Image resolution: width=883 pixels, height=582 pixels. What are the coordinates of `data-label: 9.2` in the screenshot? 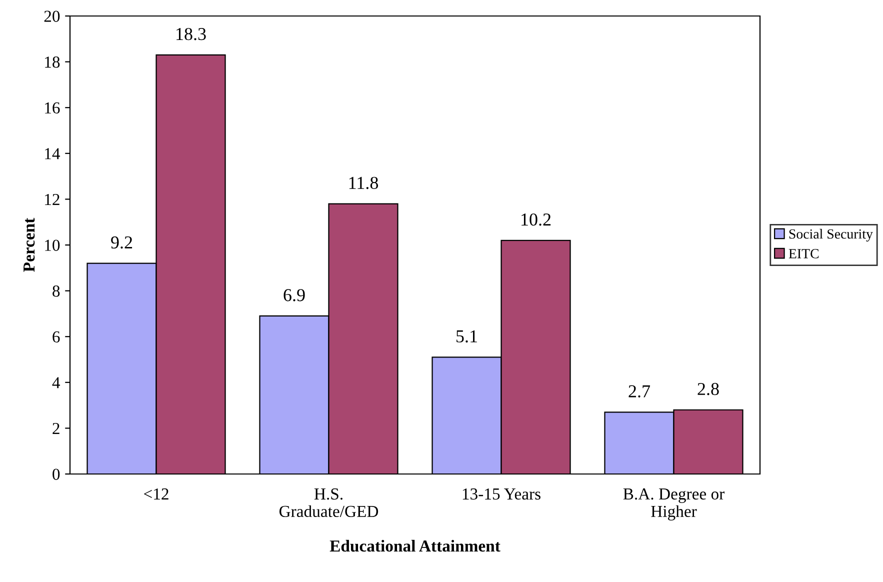 It's located at (121, 242).